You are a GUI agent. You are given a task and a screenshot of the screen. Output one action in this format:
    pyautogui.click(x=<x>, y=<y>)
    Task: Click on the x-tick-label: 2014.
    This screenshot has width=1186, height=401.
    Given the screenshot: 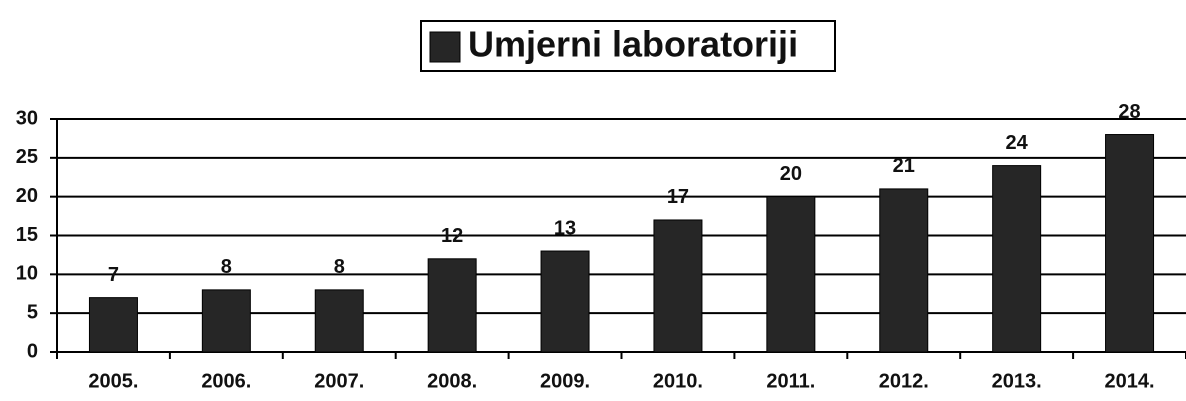 What is the action you would take?
    pyautogui.click(x=1130, y=381)
    